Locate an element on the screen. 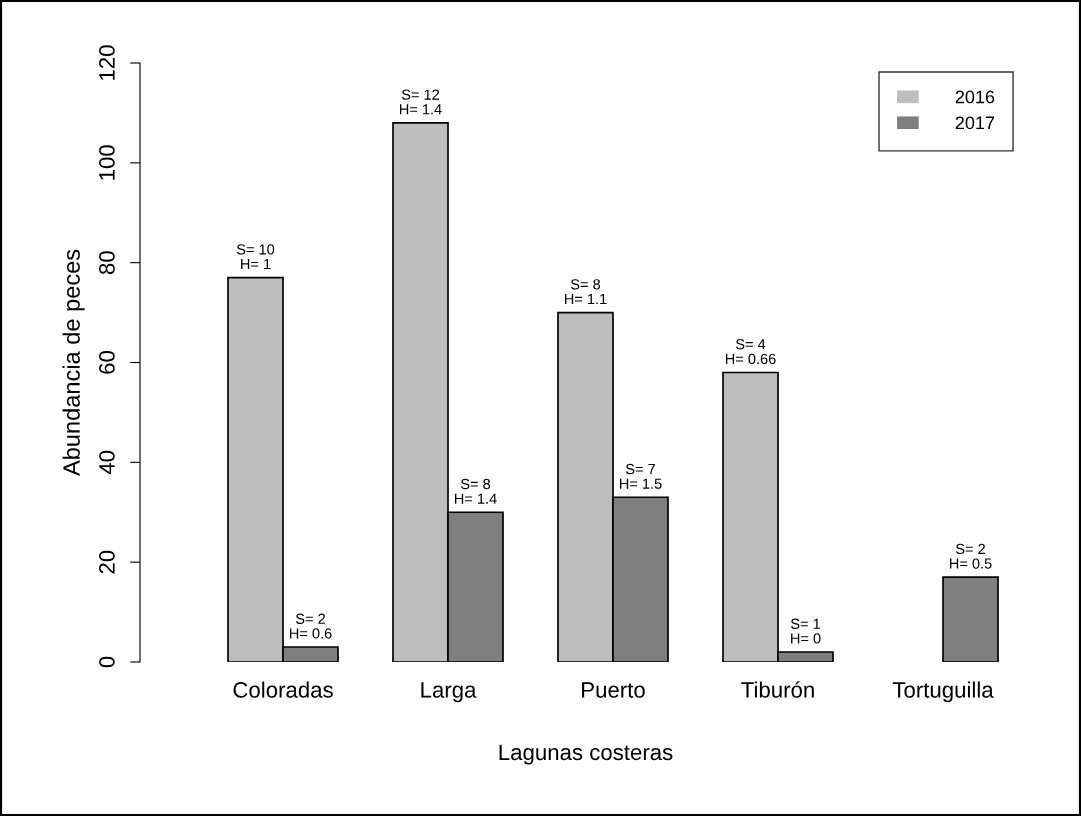 This screenshot has height=816, width=1081. data-label: S= 8 H= 1.4 is located at coordinates (476, 491).